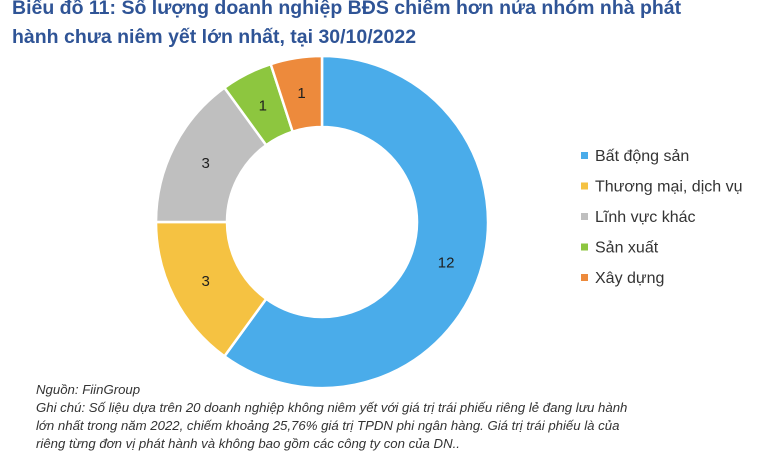 The image size is (780, 468). I want to click on legend-swatch-san-xuat, so click(584, 247).